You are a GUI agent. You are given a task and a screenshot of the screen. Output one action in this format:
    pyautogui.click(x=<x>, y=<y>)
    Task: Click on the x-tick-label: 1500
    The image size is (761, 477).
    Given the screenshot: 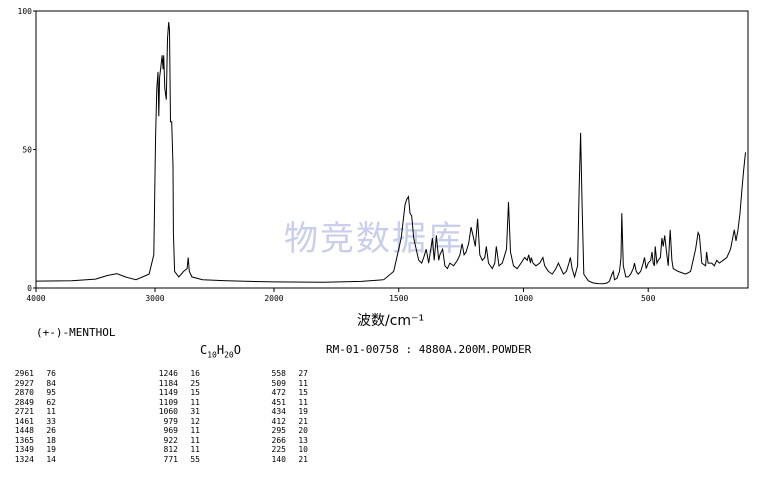 What is the action you would take?
    pyautogui.click(x=398, y=298)
    